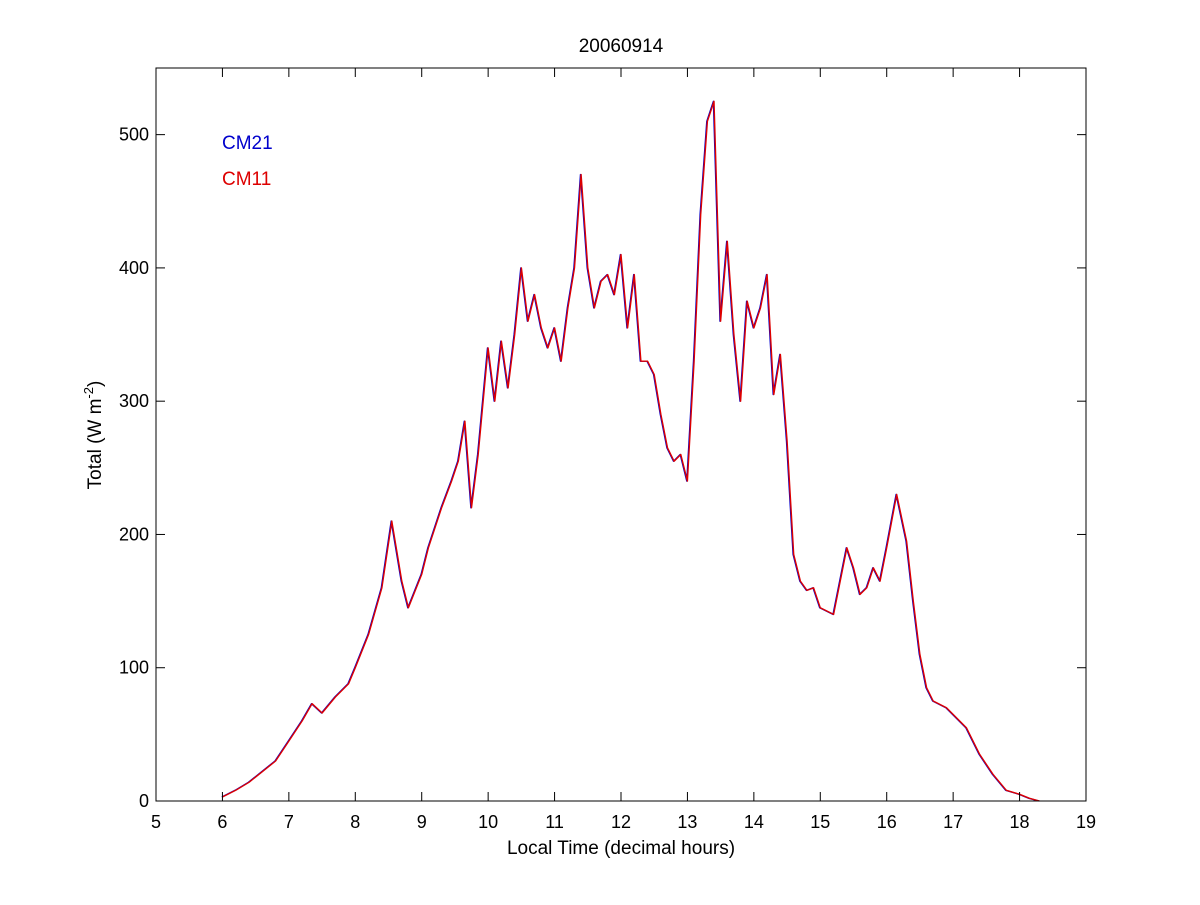 Image resolution: width=1200 pixels, height=905 pixels. Describe the element at coordinates (488, 822) in the screenshot. I see `x-tick-label: 10` at that location.